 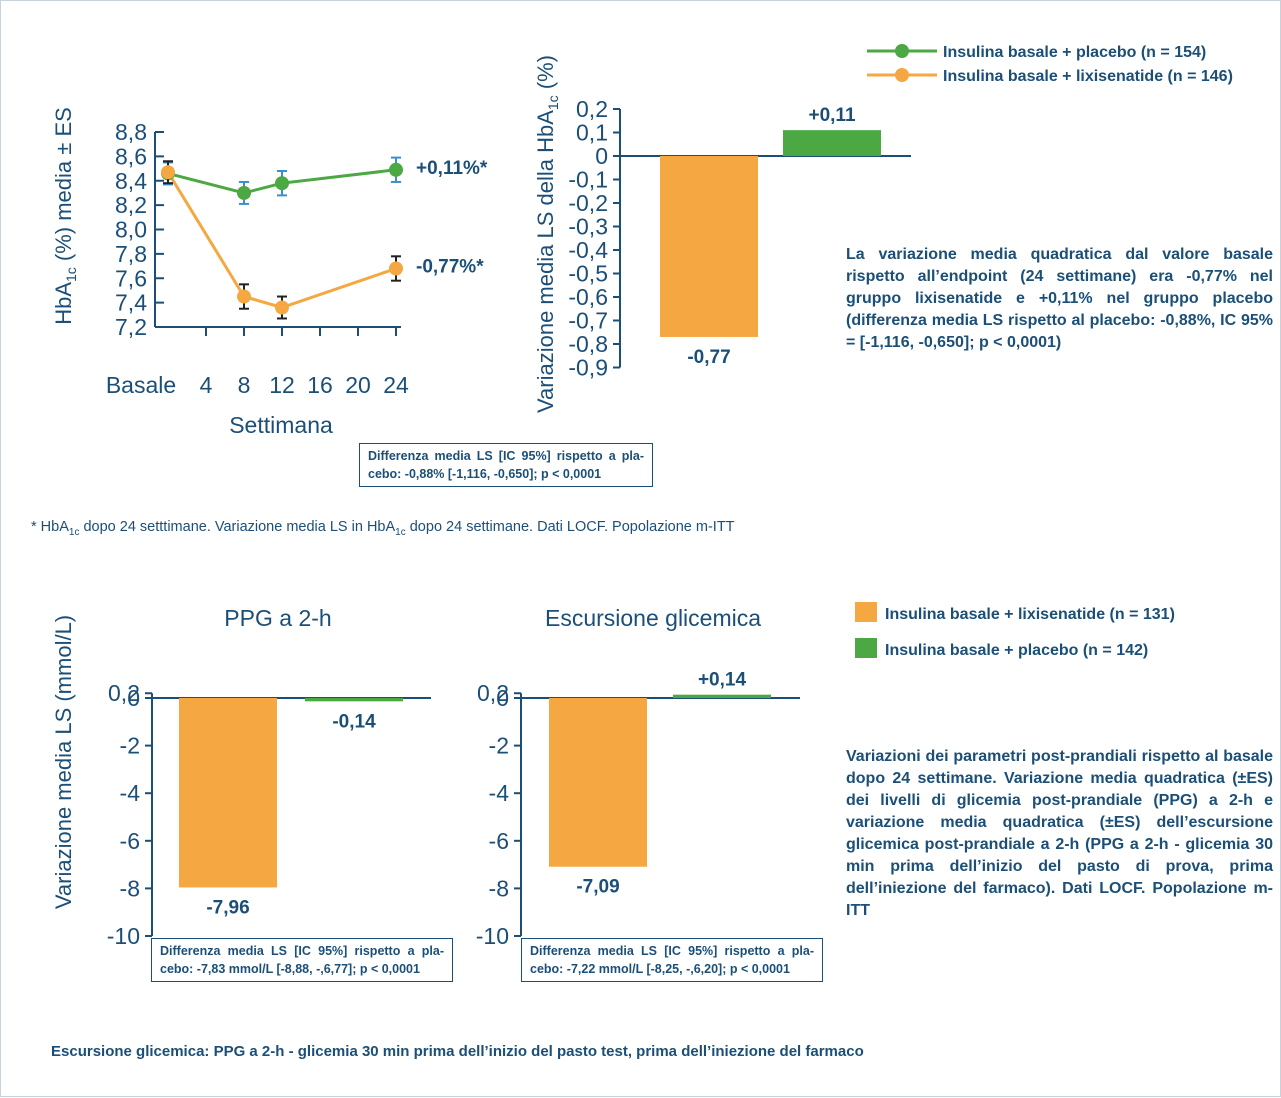 What do you see at coordinates (1074, 52) in the screenshot?
I see `legend-label-placebo: Insulina basale + placebo (n = 154)` at bounding box center [1074, 52].